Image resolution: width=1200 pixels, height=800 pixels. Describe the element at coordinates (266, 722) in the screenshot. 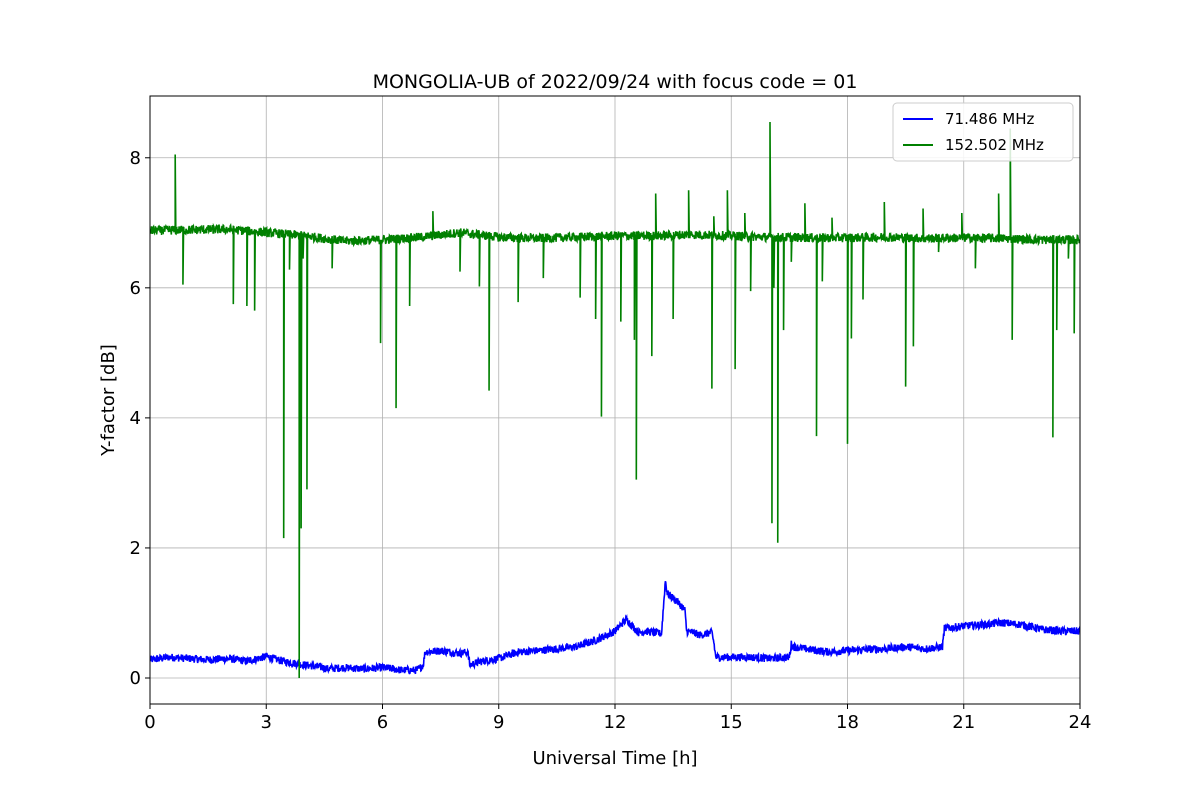

I see `x-tick-label: 3` at that location.